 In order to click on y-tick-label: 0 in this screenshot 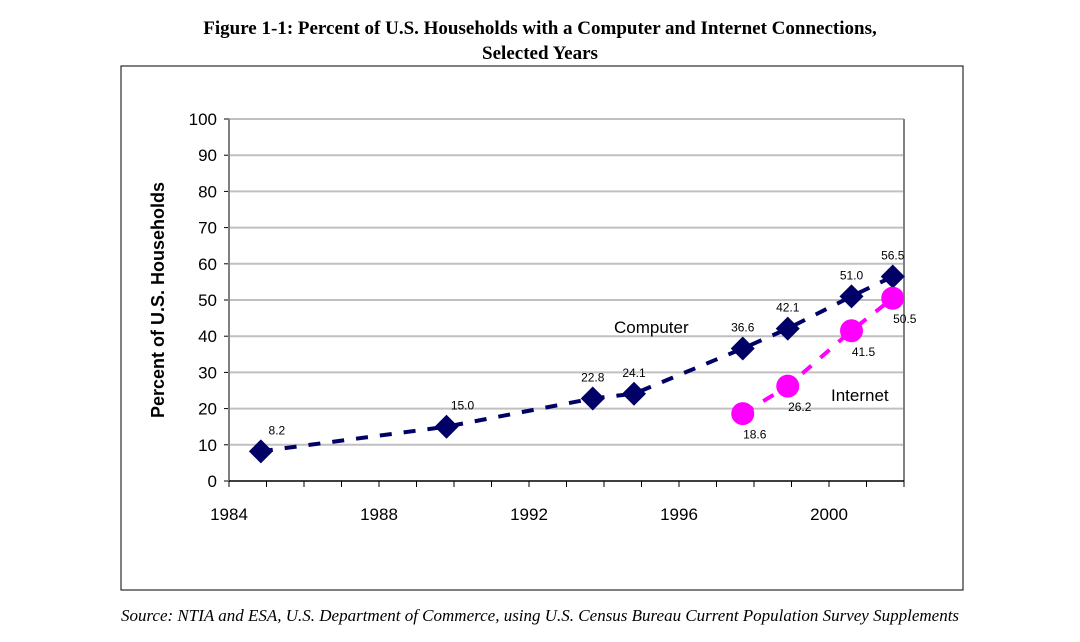, I will do `click(212, 481)`.